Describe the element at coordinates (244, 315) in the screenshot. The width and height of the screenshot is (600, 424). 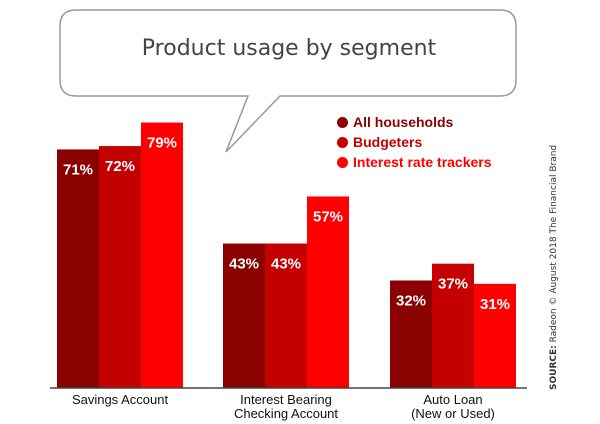
I see `bar-interest-bearing-checking-account-all-households` at that location.